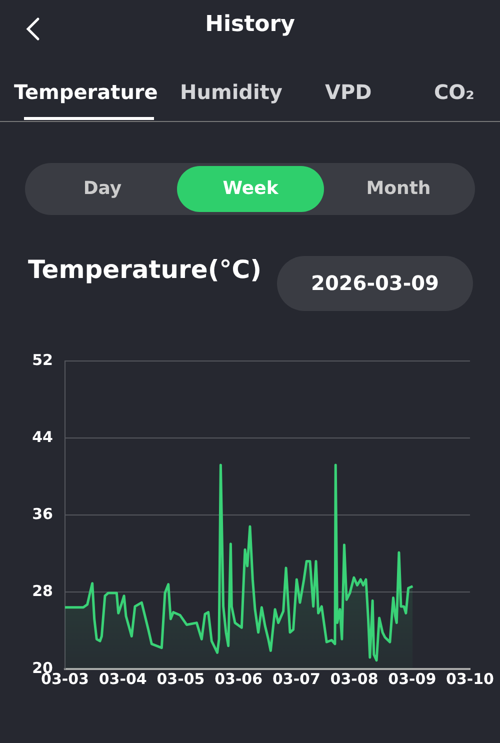 Image resolution: width=500 pixels, height=743 pixels. Describe the element at coordinates (296, 679) in the screenshot. I see `x-tick-label: 03-07` at that location.